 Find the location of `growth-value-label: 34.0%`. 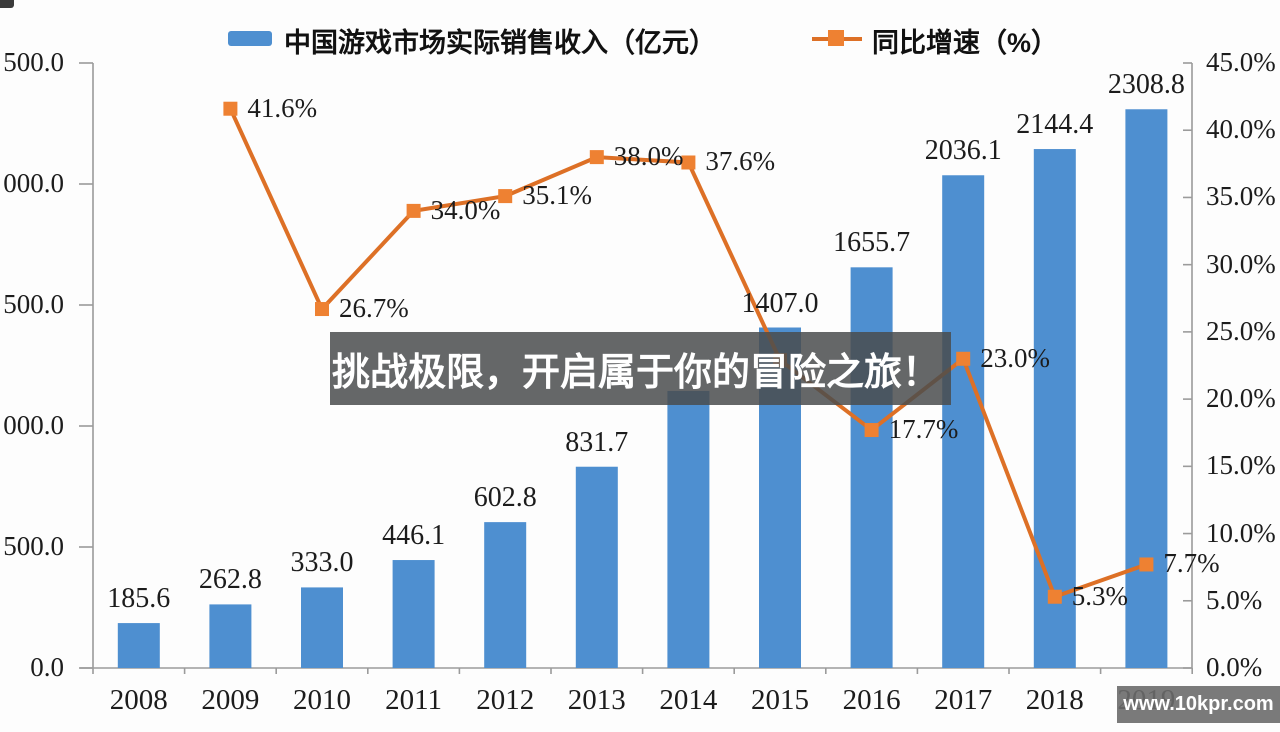

growth-value-label: 34.0% is located at coordinates (465, 209).